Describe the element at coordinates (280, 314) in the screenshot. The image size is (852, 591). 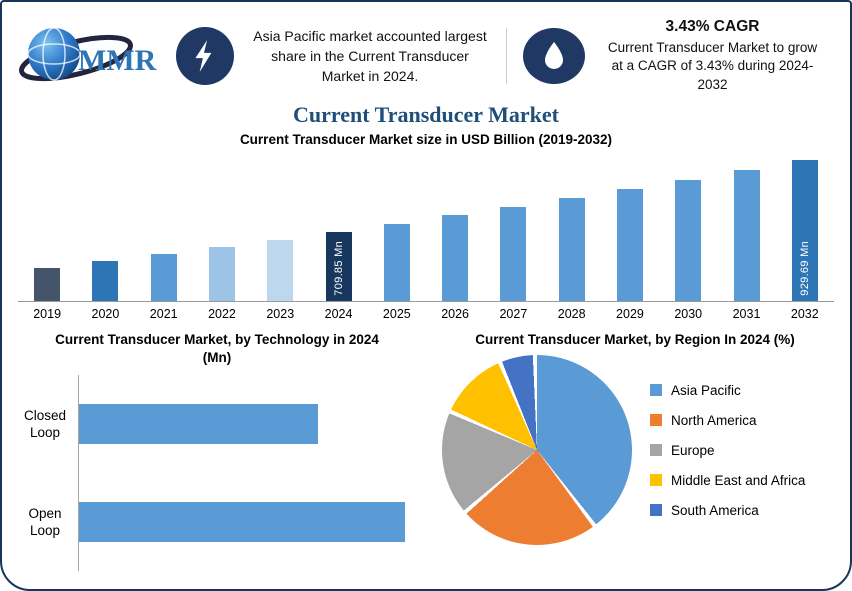
I see `x-axis-label-2023: 2023` at that location.